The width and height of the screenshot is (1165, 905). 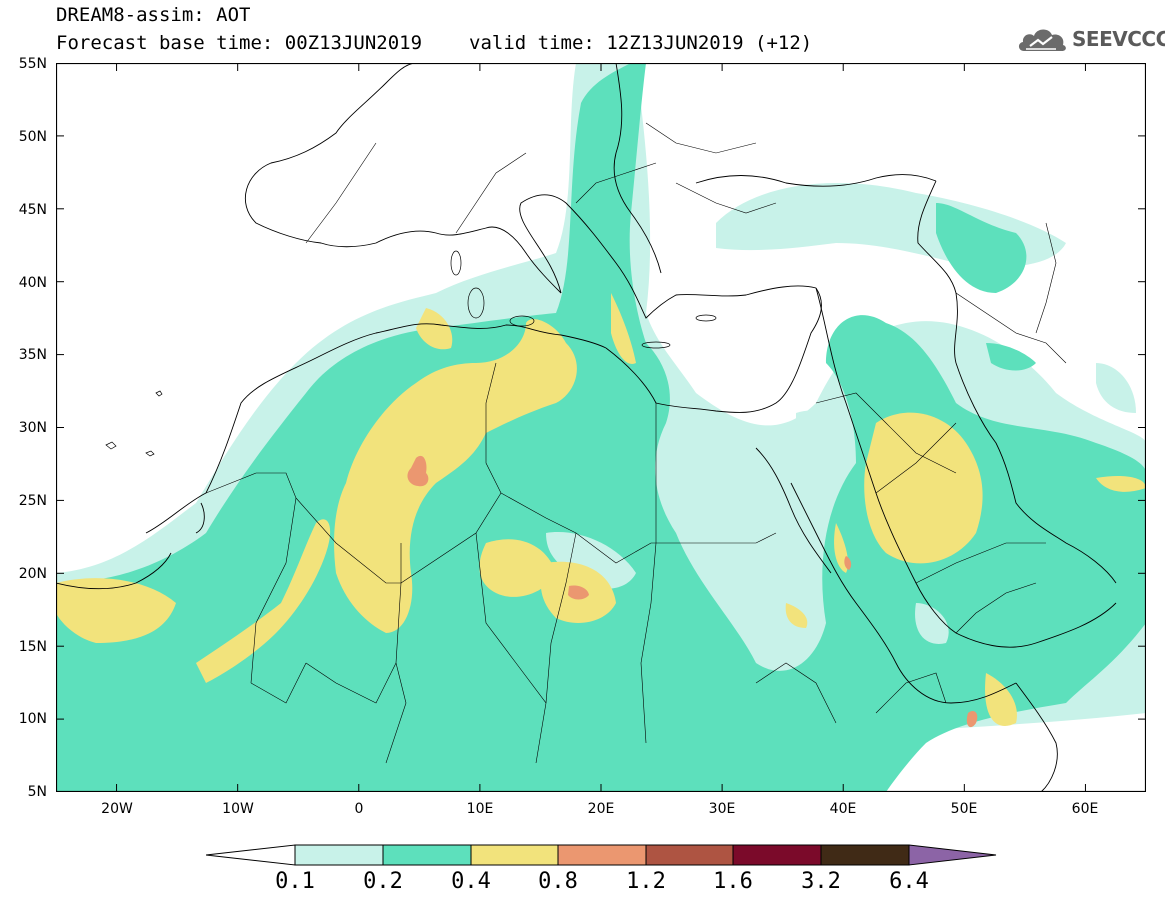 I want to click on cloud-logo-icon, so click(x=1042, y=40).